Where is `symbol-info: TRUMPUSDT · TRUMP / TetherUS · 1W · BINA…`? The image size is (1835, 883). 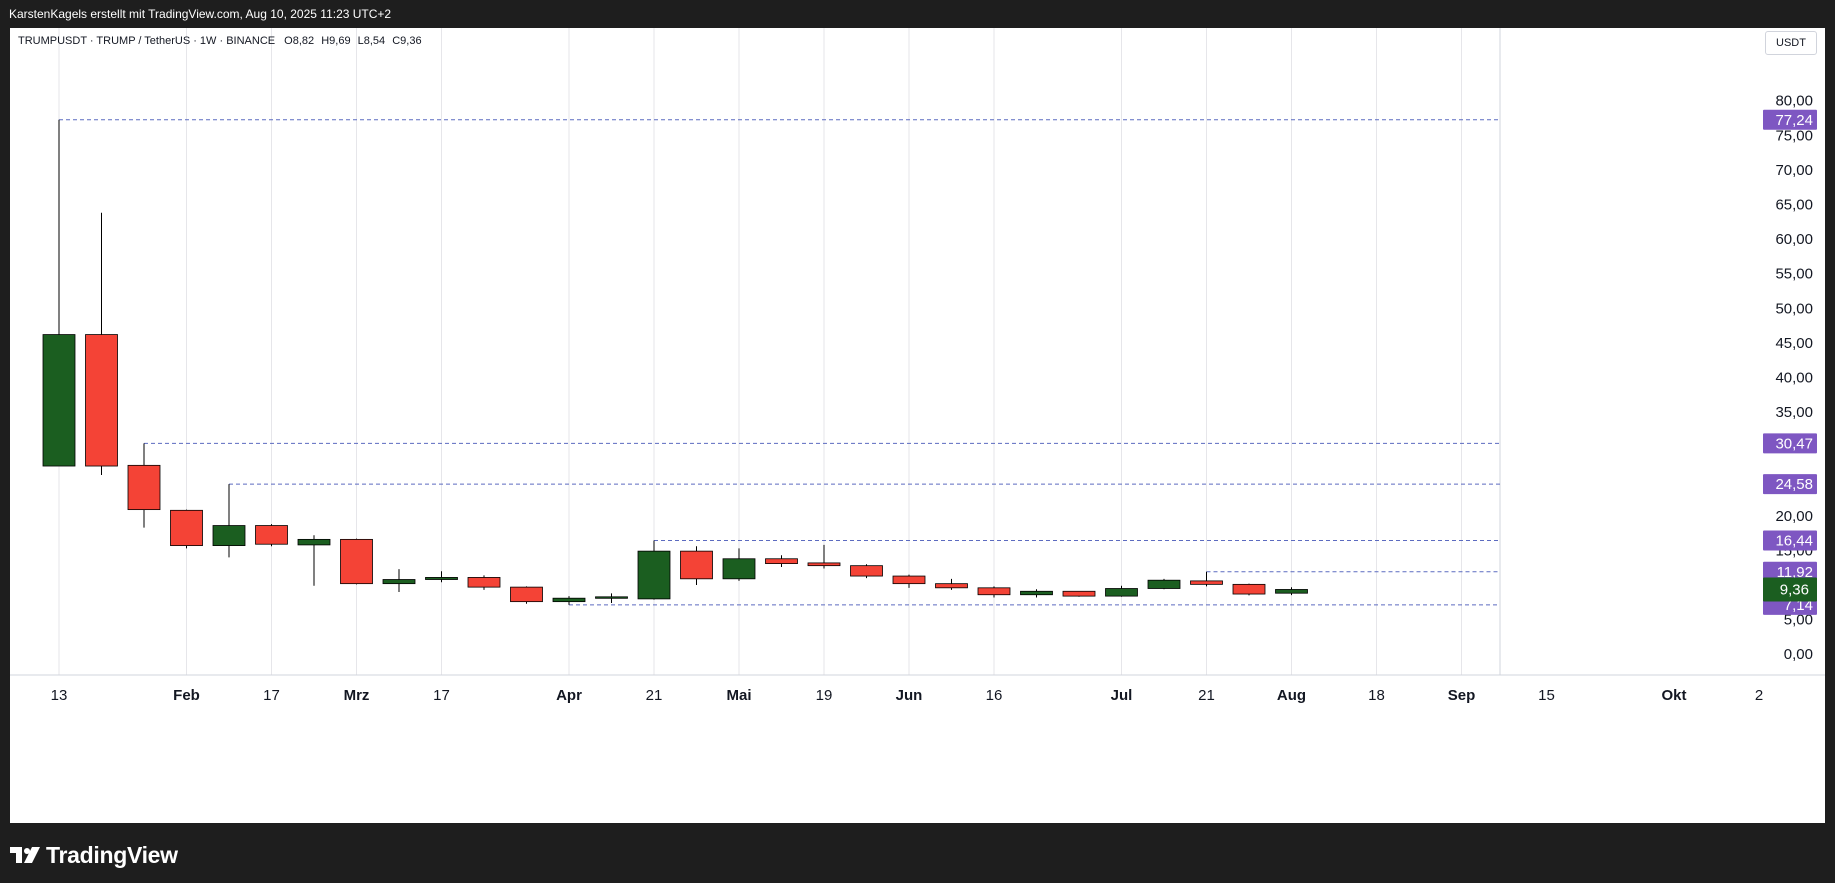 symbol-info: TRUMPUSDT · TRUMP / TetherUS · 1W · BINA… is located at coordinates (147, 41).